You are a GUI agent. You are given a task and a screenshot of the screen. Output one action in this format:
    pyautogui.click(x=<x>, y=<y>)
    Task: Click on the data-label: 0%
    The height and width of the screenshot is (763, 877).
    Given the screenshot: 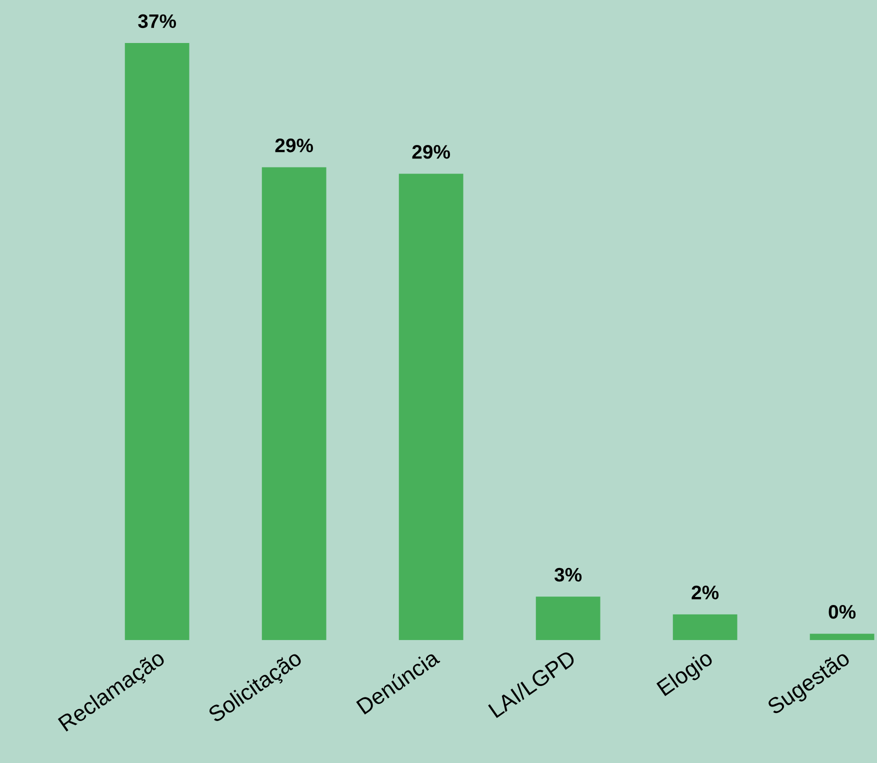 What is the action you would take?
    pyautogui.click(x=842, y=611)
    